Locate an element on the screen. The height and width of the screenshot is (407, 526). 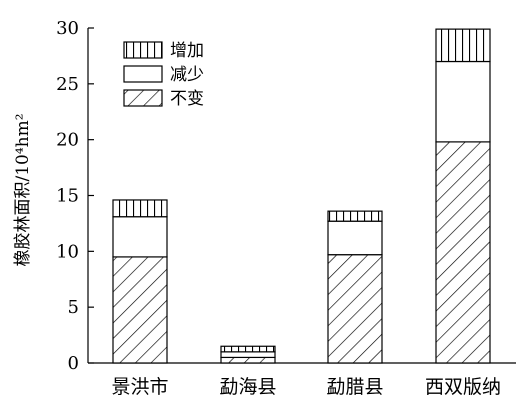
x-tick-label: 景洪市 is located at coordinates (139, 387).